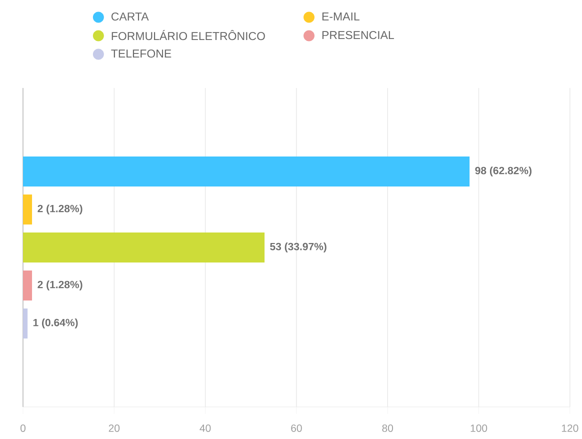 The height and width of the screenshot is (439, 582). I want to click on legend-label: TELEFONE, so click(141, 54).